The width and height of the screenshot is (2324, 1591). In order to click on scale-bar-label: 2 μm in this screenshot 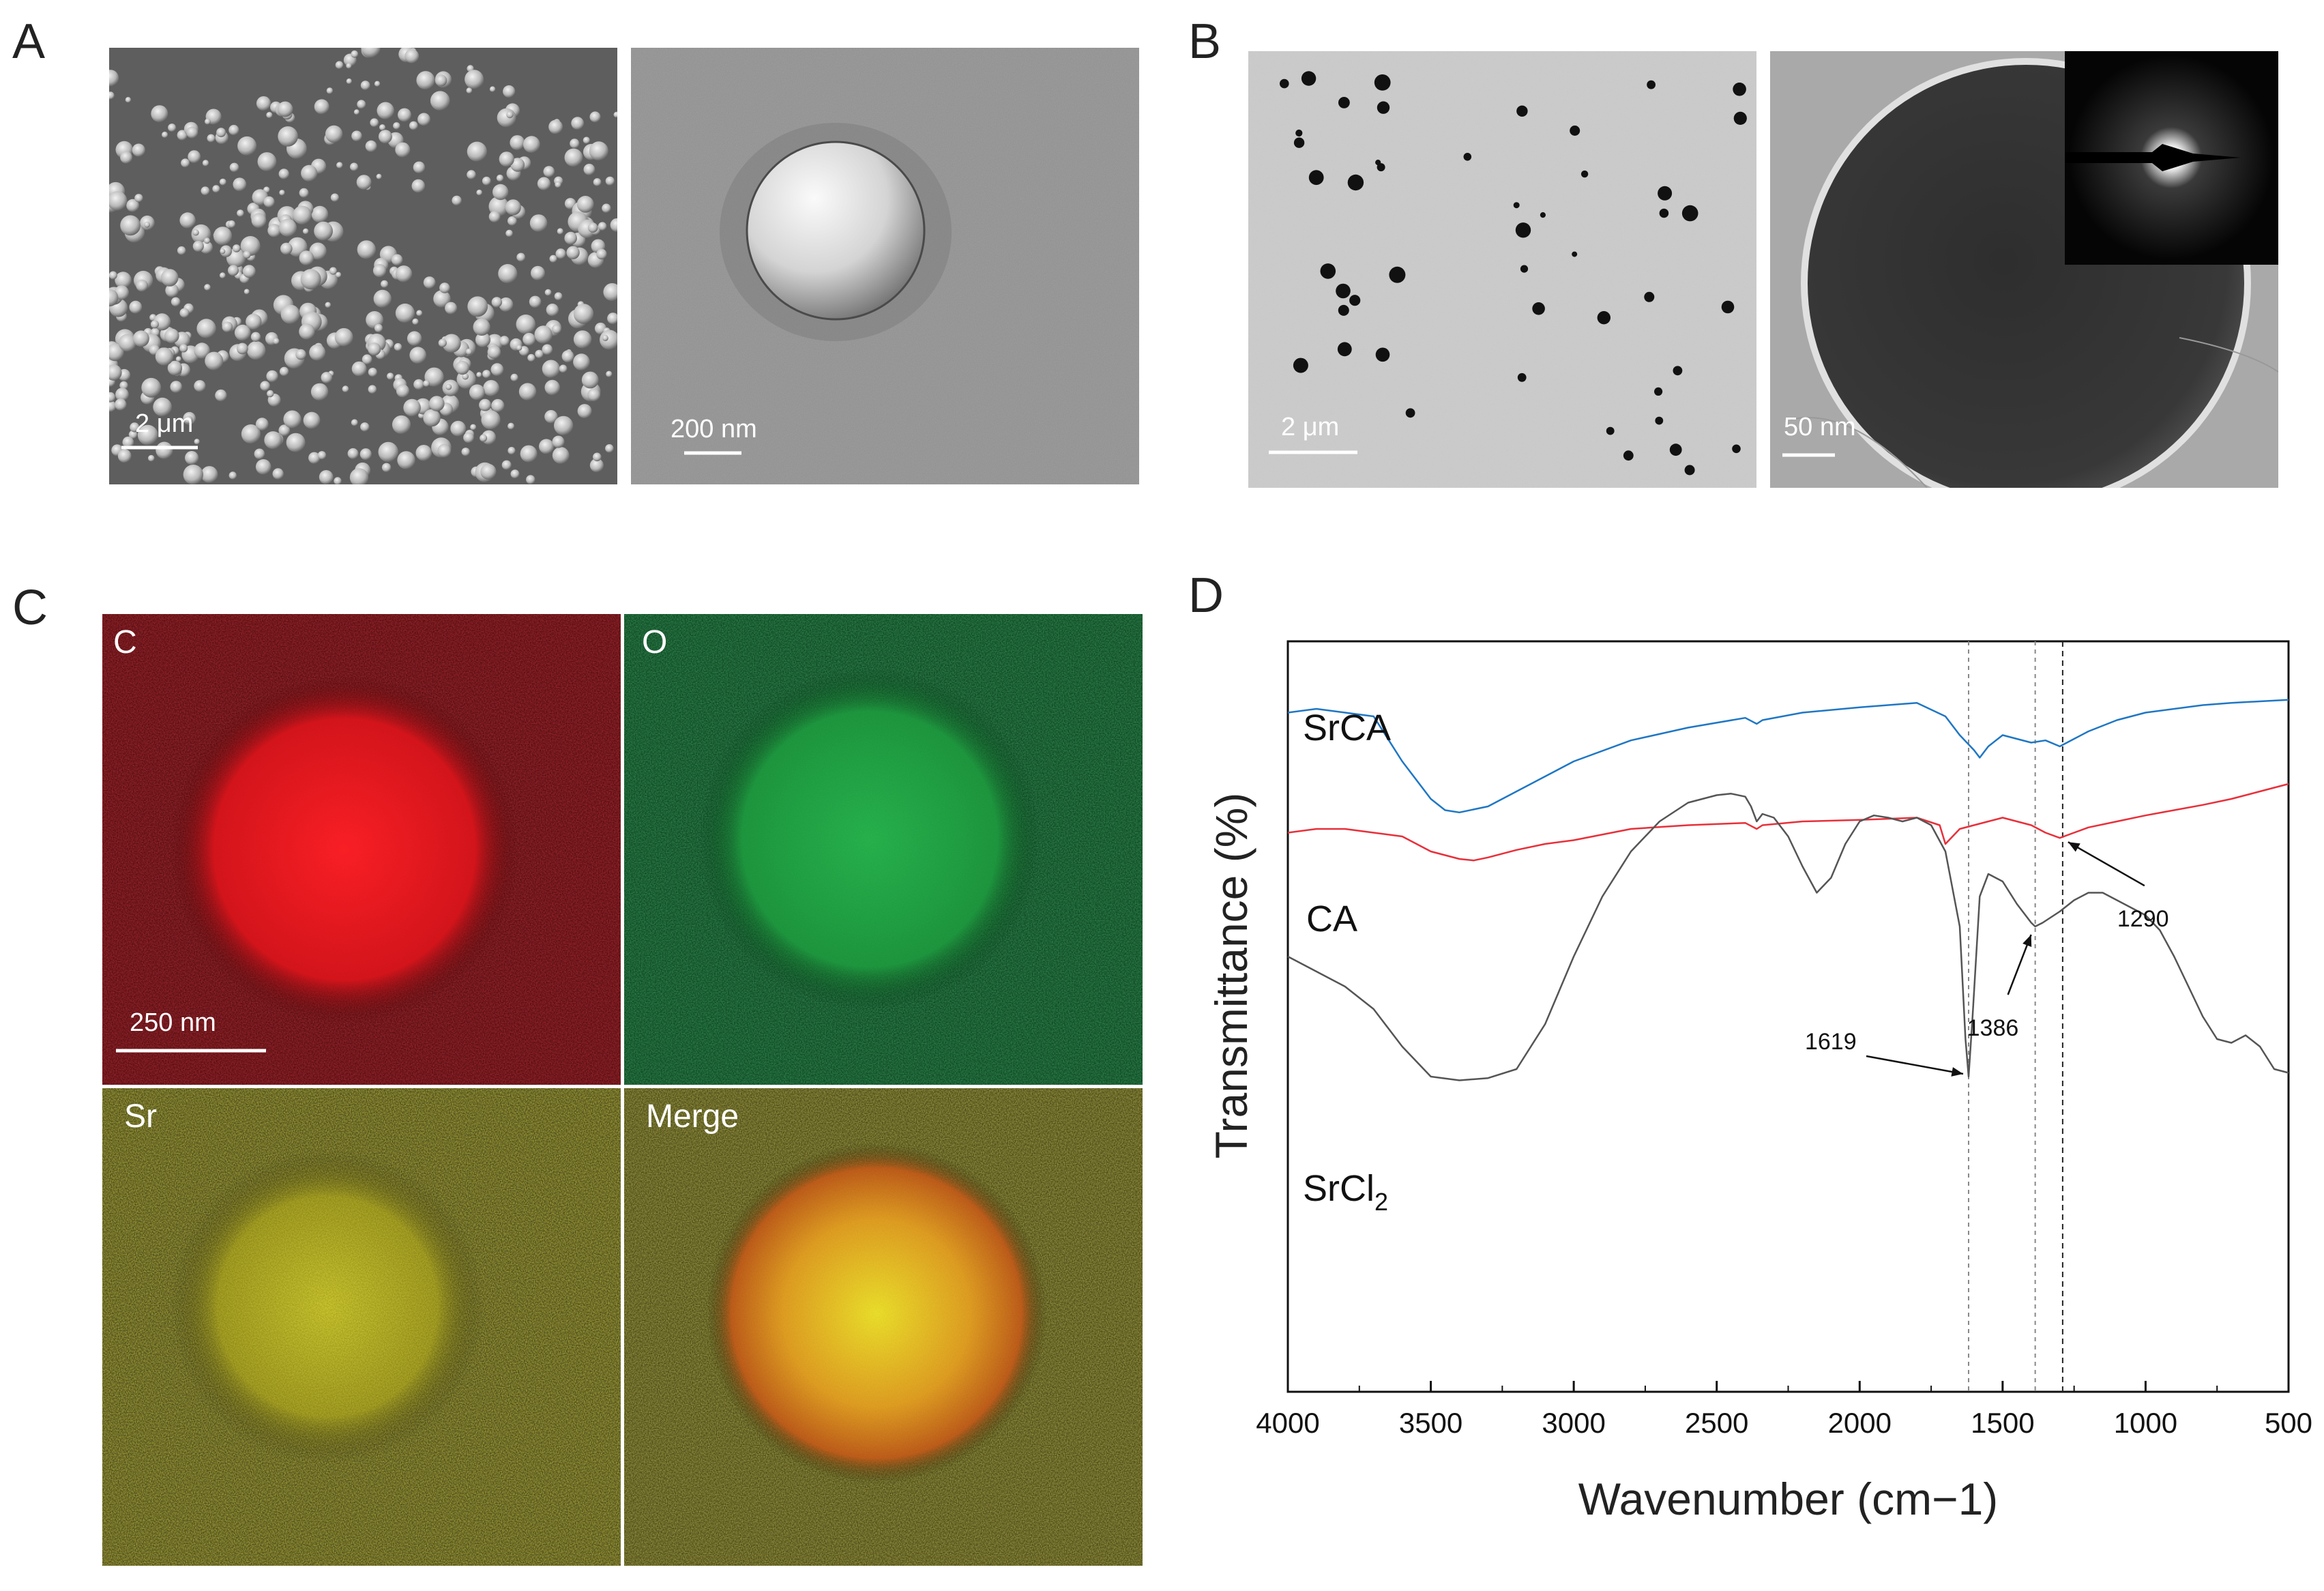, I will do `click(1310, 427)`.